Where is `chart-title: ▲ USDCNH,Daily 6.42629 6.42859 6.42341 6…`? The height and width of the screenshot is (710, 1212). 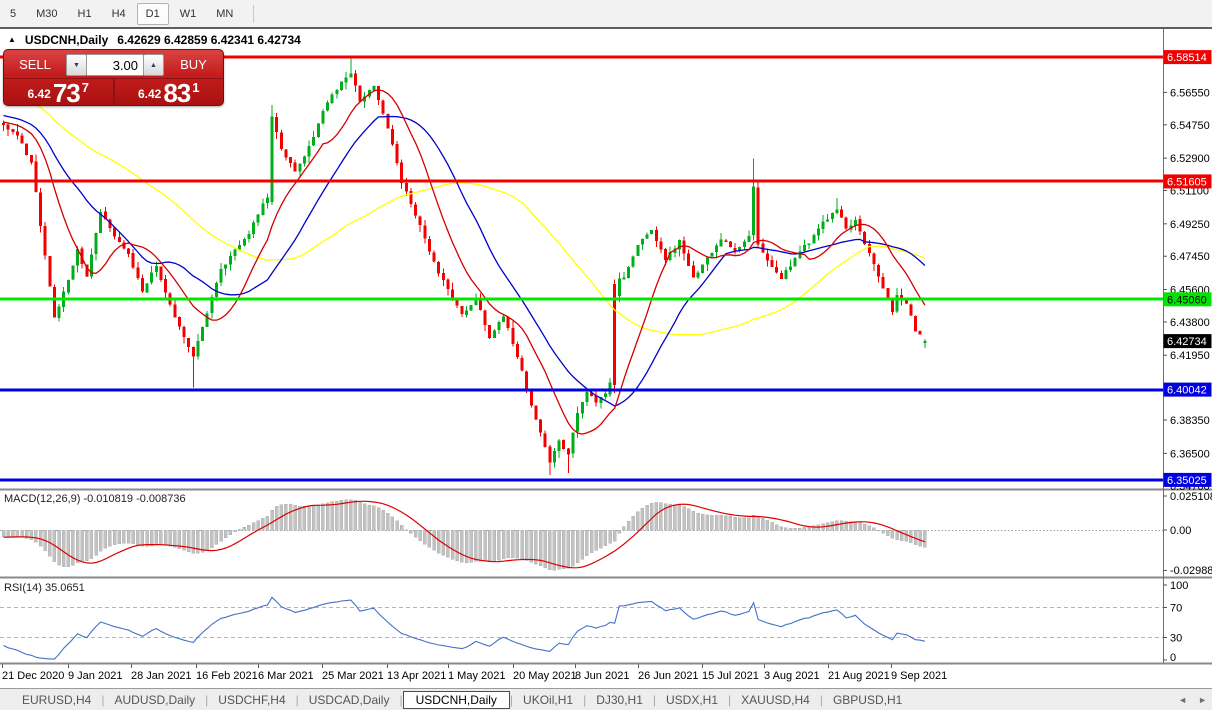 chart-title: ▲ USDCNH,Daily 6.42629 6.42859 6.42341 6… is located at coordinates (154, 40).